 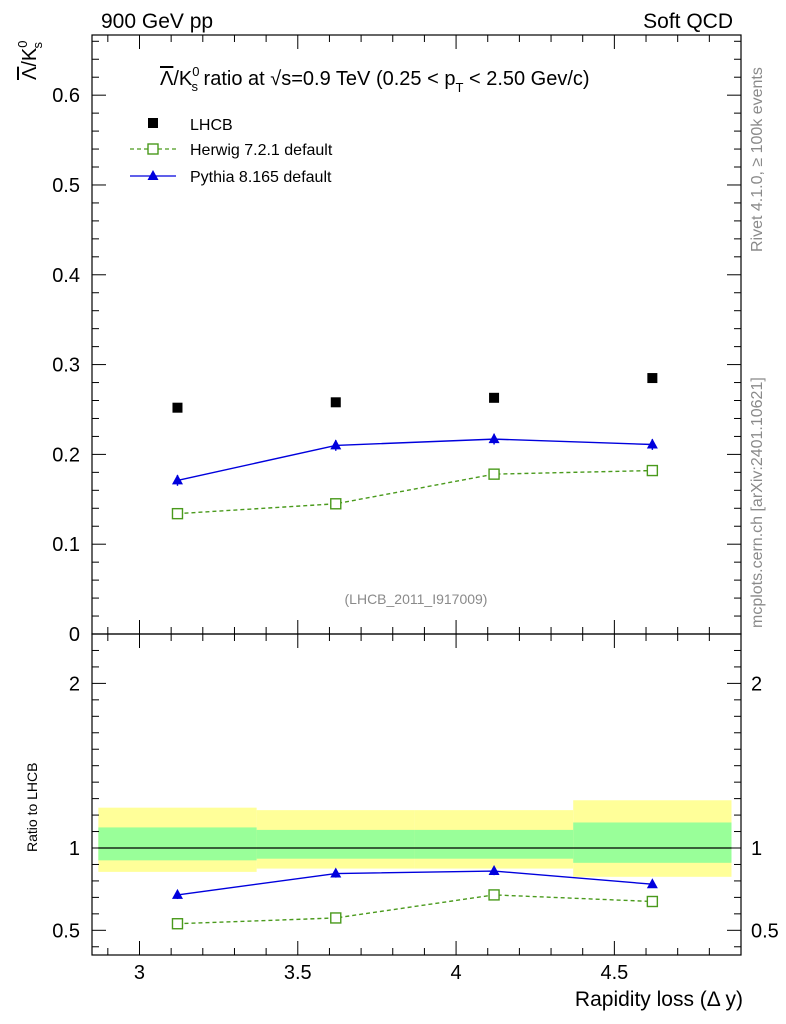 I want to click on main-ylabel: Λ/K0s, so click(x=30, y=61).